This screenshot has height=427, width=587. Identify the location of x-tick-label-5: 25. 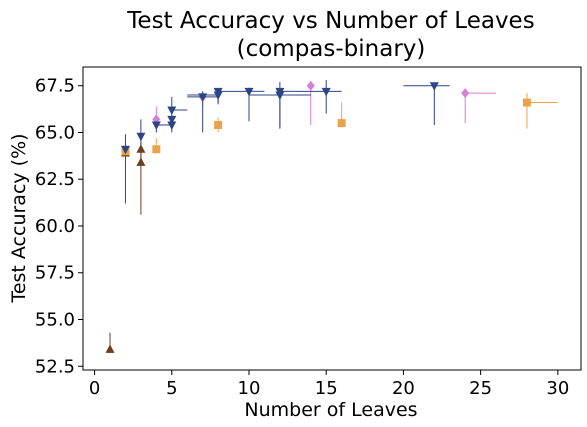
(480, 388).